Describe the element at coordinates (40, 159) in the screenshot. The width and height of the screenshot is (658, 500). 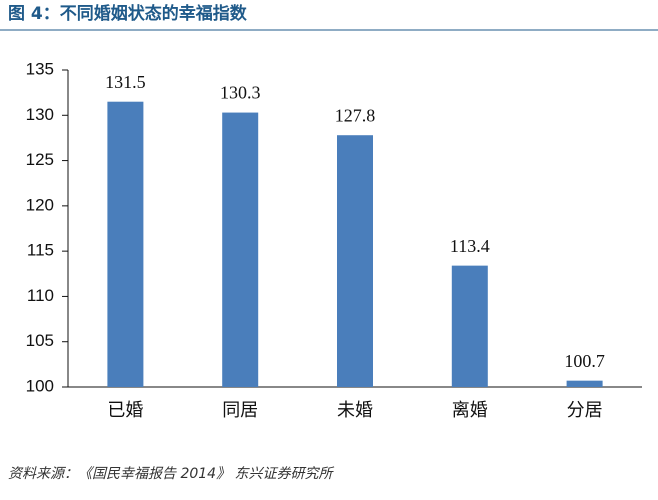
I see `y-tick-label: 125` at that location.